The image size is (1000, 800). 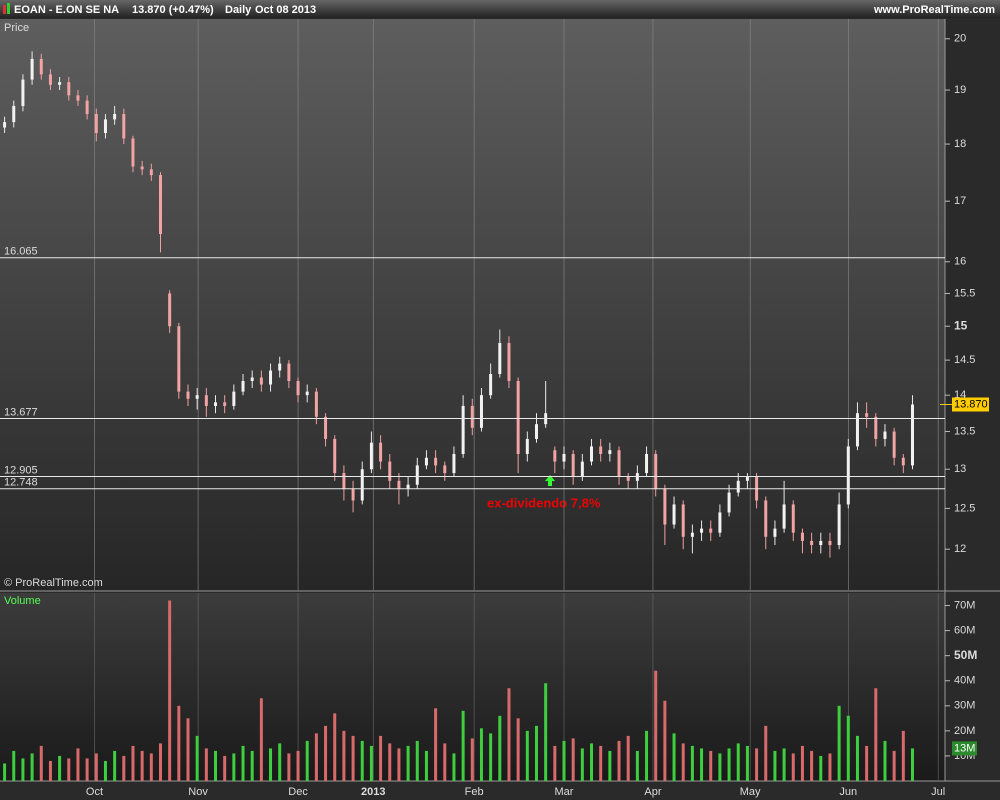 What do you see at coordinates (652, 792) in the screenshot?
I see `x-tick-label: Apr` at bounding box center [652, 792].